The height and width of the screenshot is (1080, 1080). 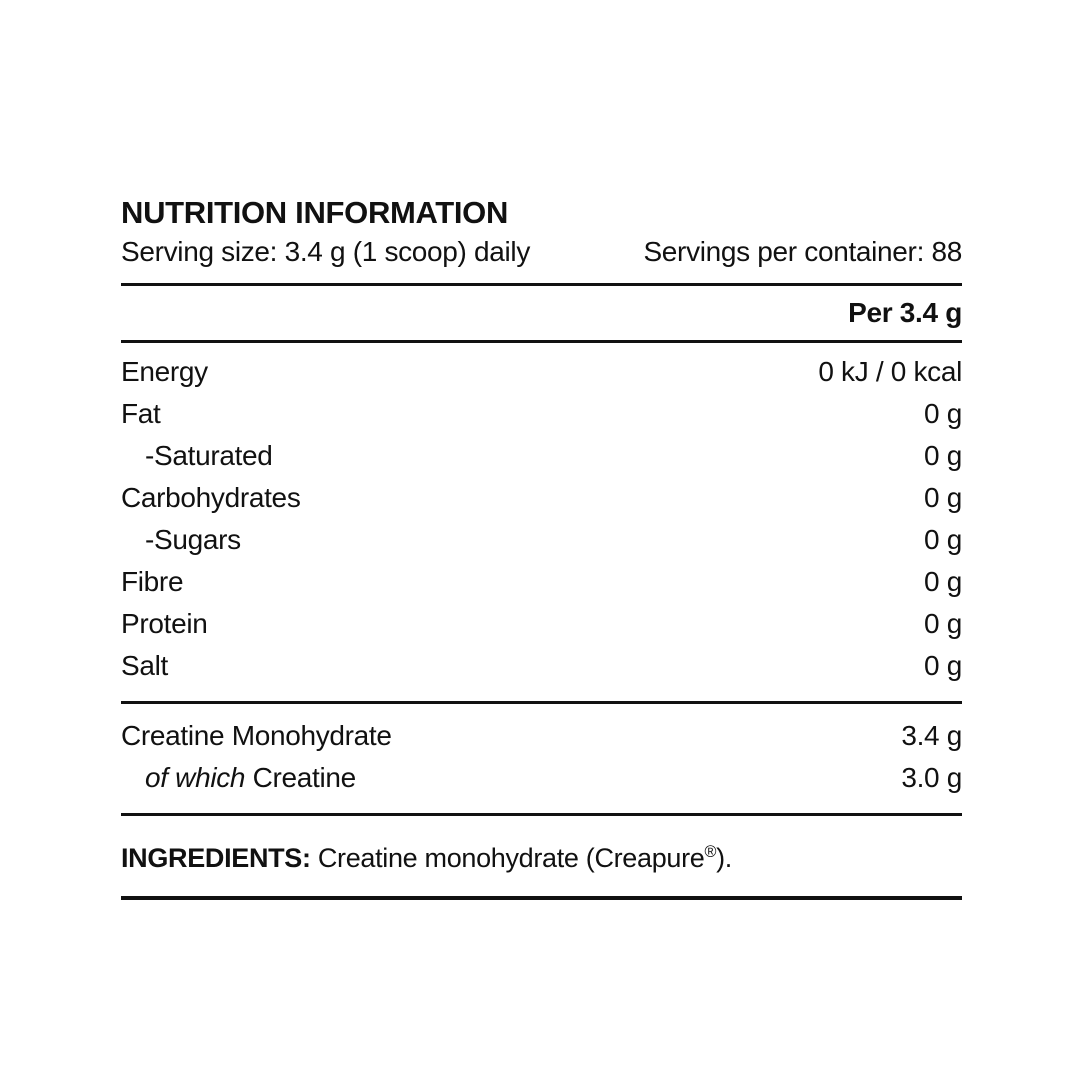 I want to click on nutrient-label: -Sugars, so click(x=193, y=539).